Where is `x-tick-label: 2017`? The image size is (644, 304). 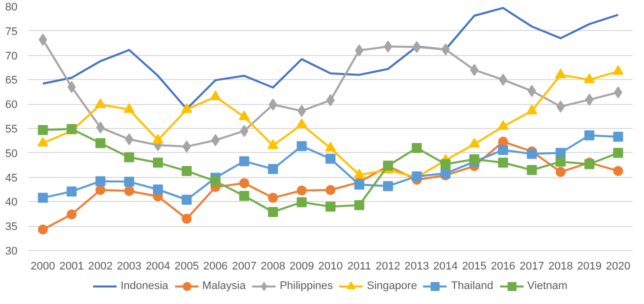
x-tick-label: 2017 is located at coordinates (532, 266).